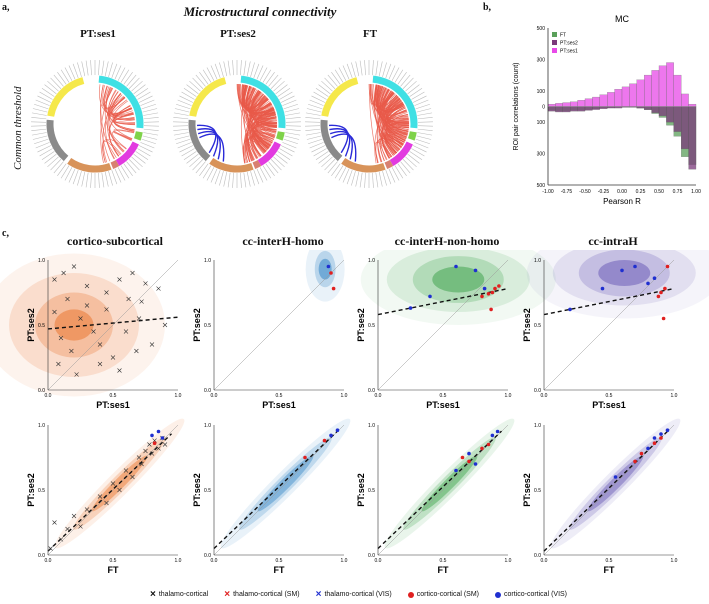  Describe the element at coordinates (283, 241) in the screenshot. I see `row-title-cc-interh-homo: cc-interH-homo` at that location.